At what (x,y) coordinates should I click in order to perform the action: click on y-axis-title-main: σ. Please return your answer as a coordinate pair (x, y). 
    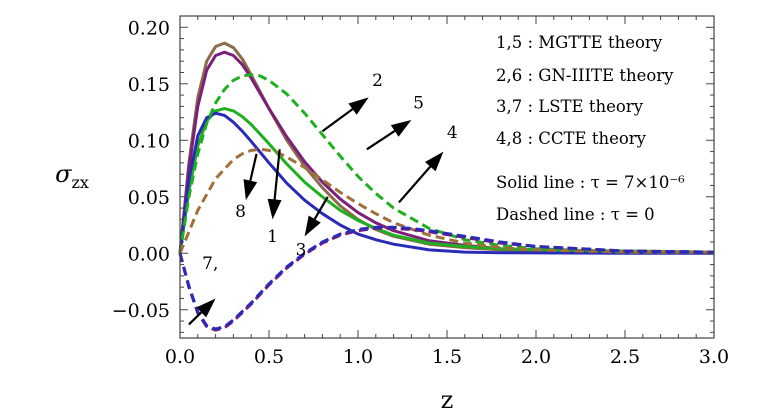
    Looking at the image, I should click on (63, 174).